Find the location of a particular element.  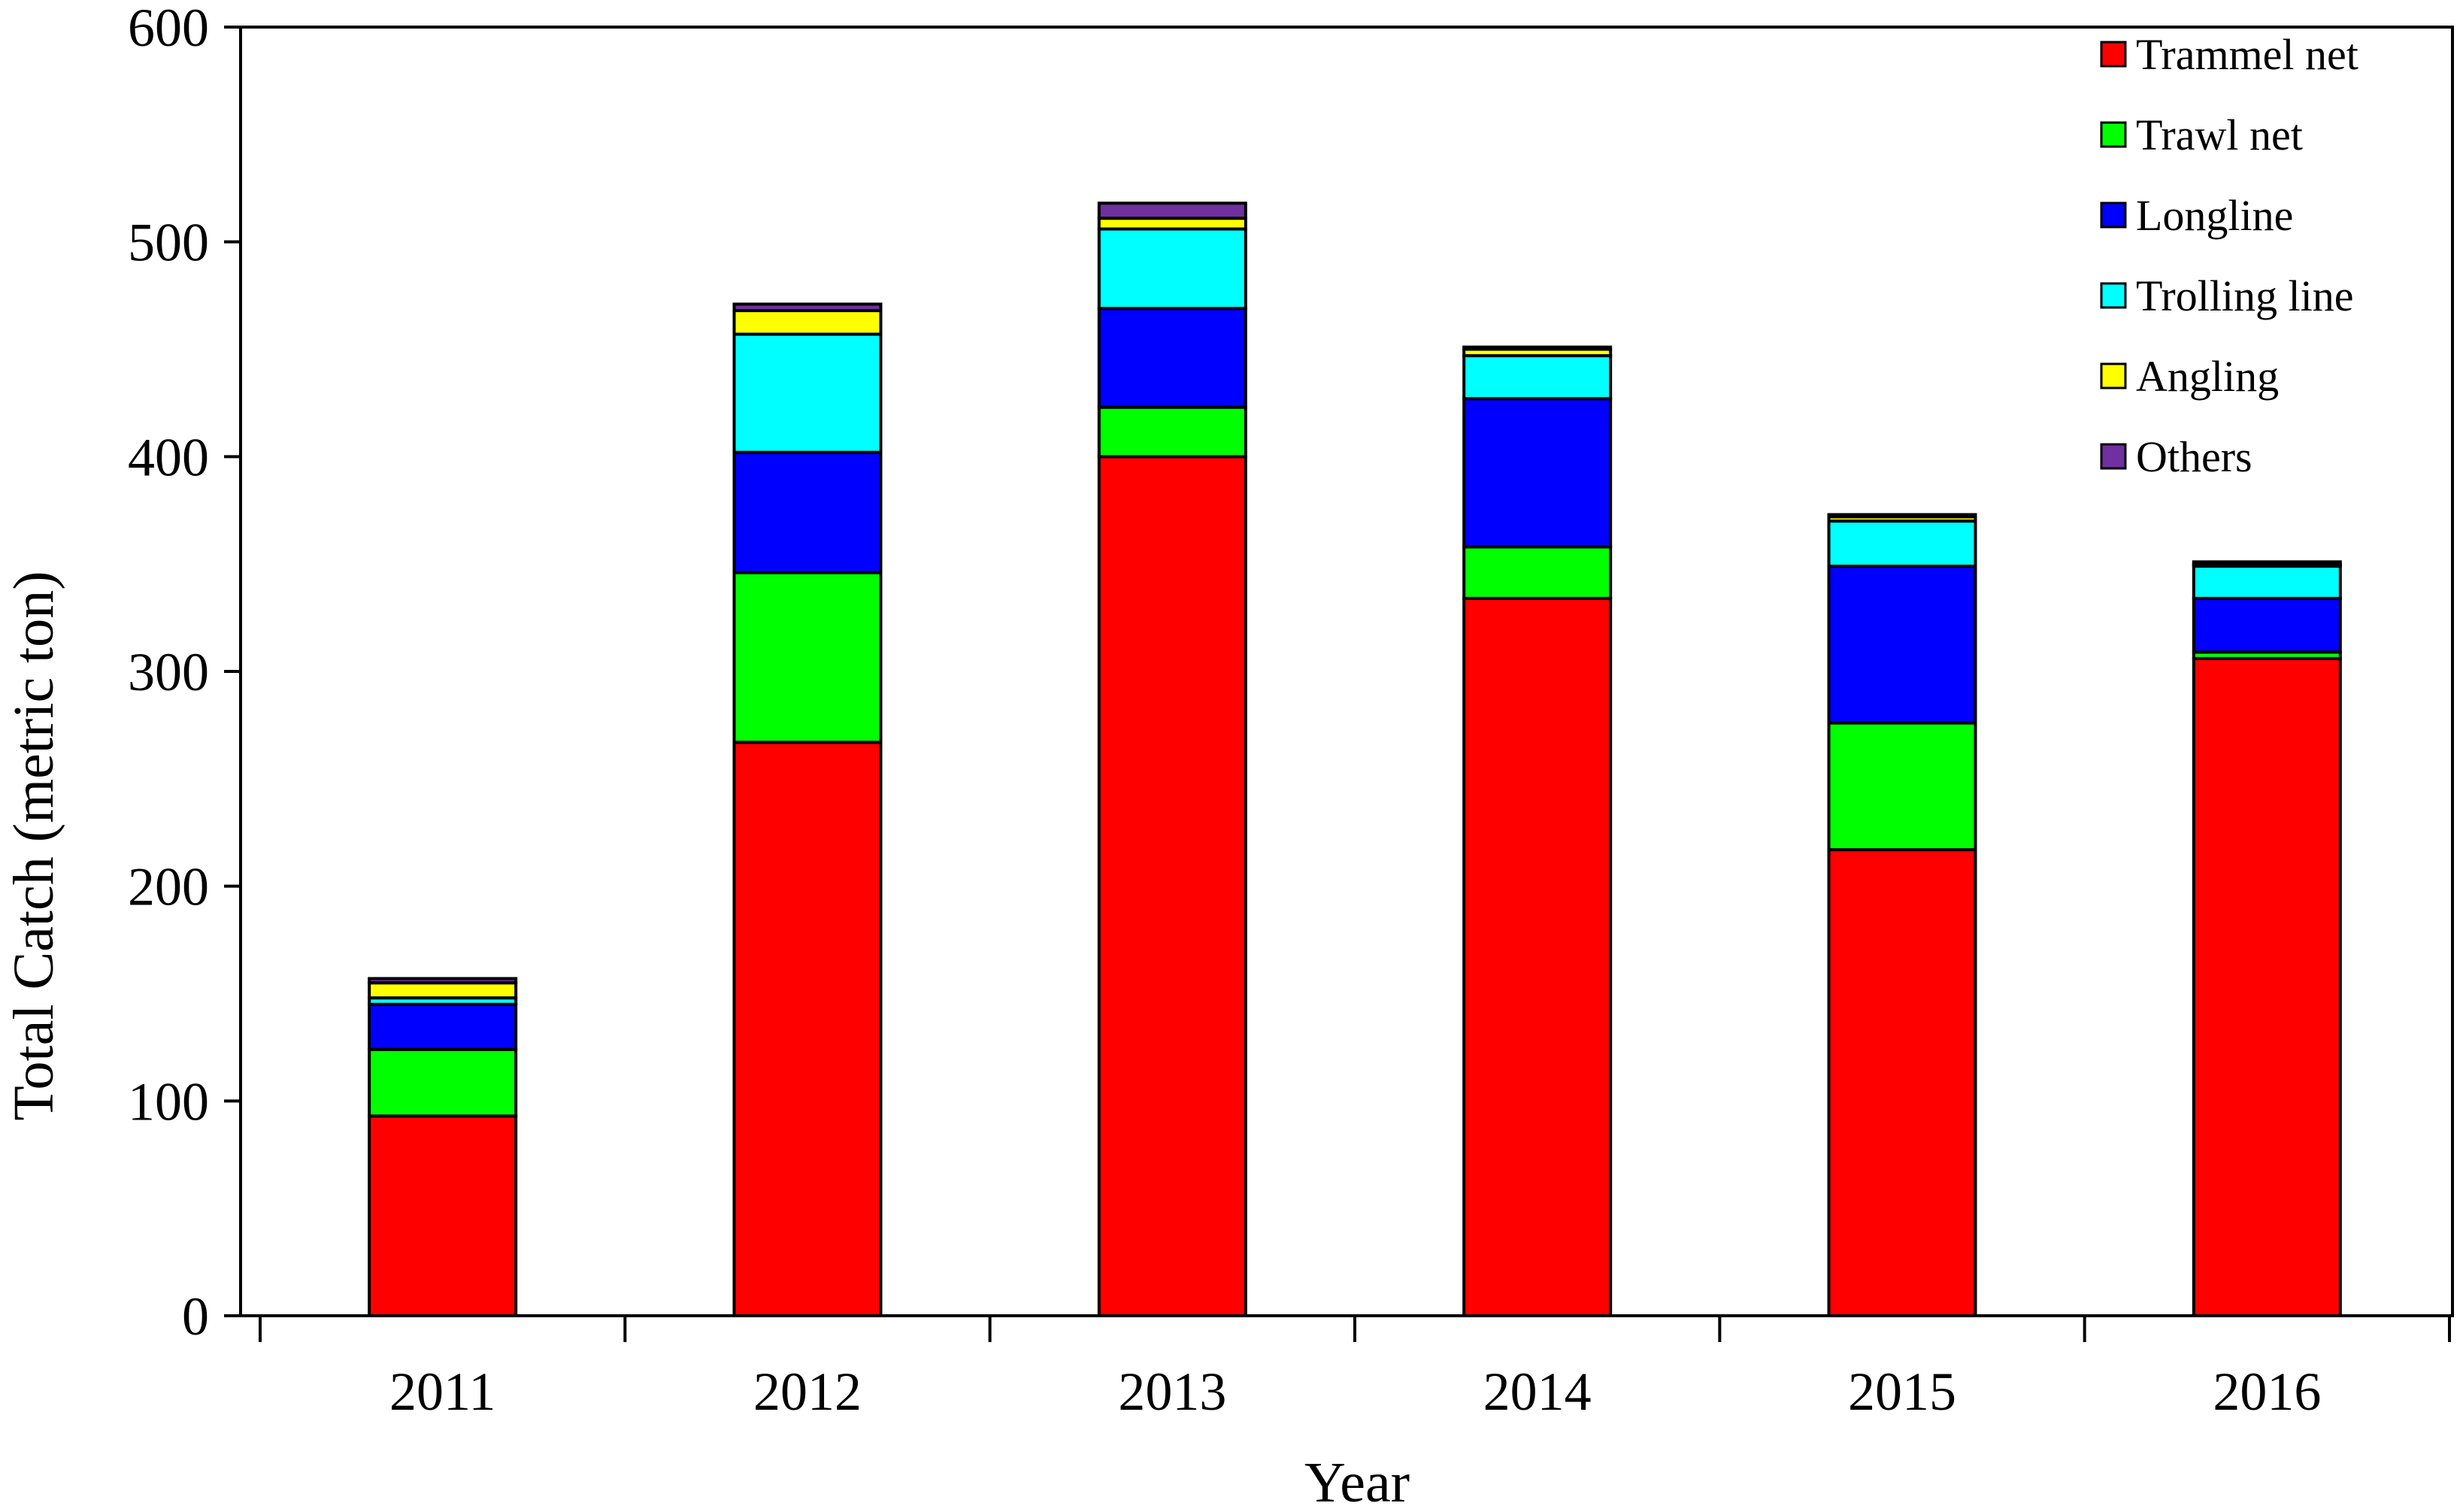

legend-label: Trammel net is located at coordinates (2247, 54).